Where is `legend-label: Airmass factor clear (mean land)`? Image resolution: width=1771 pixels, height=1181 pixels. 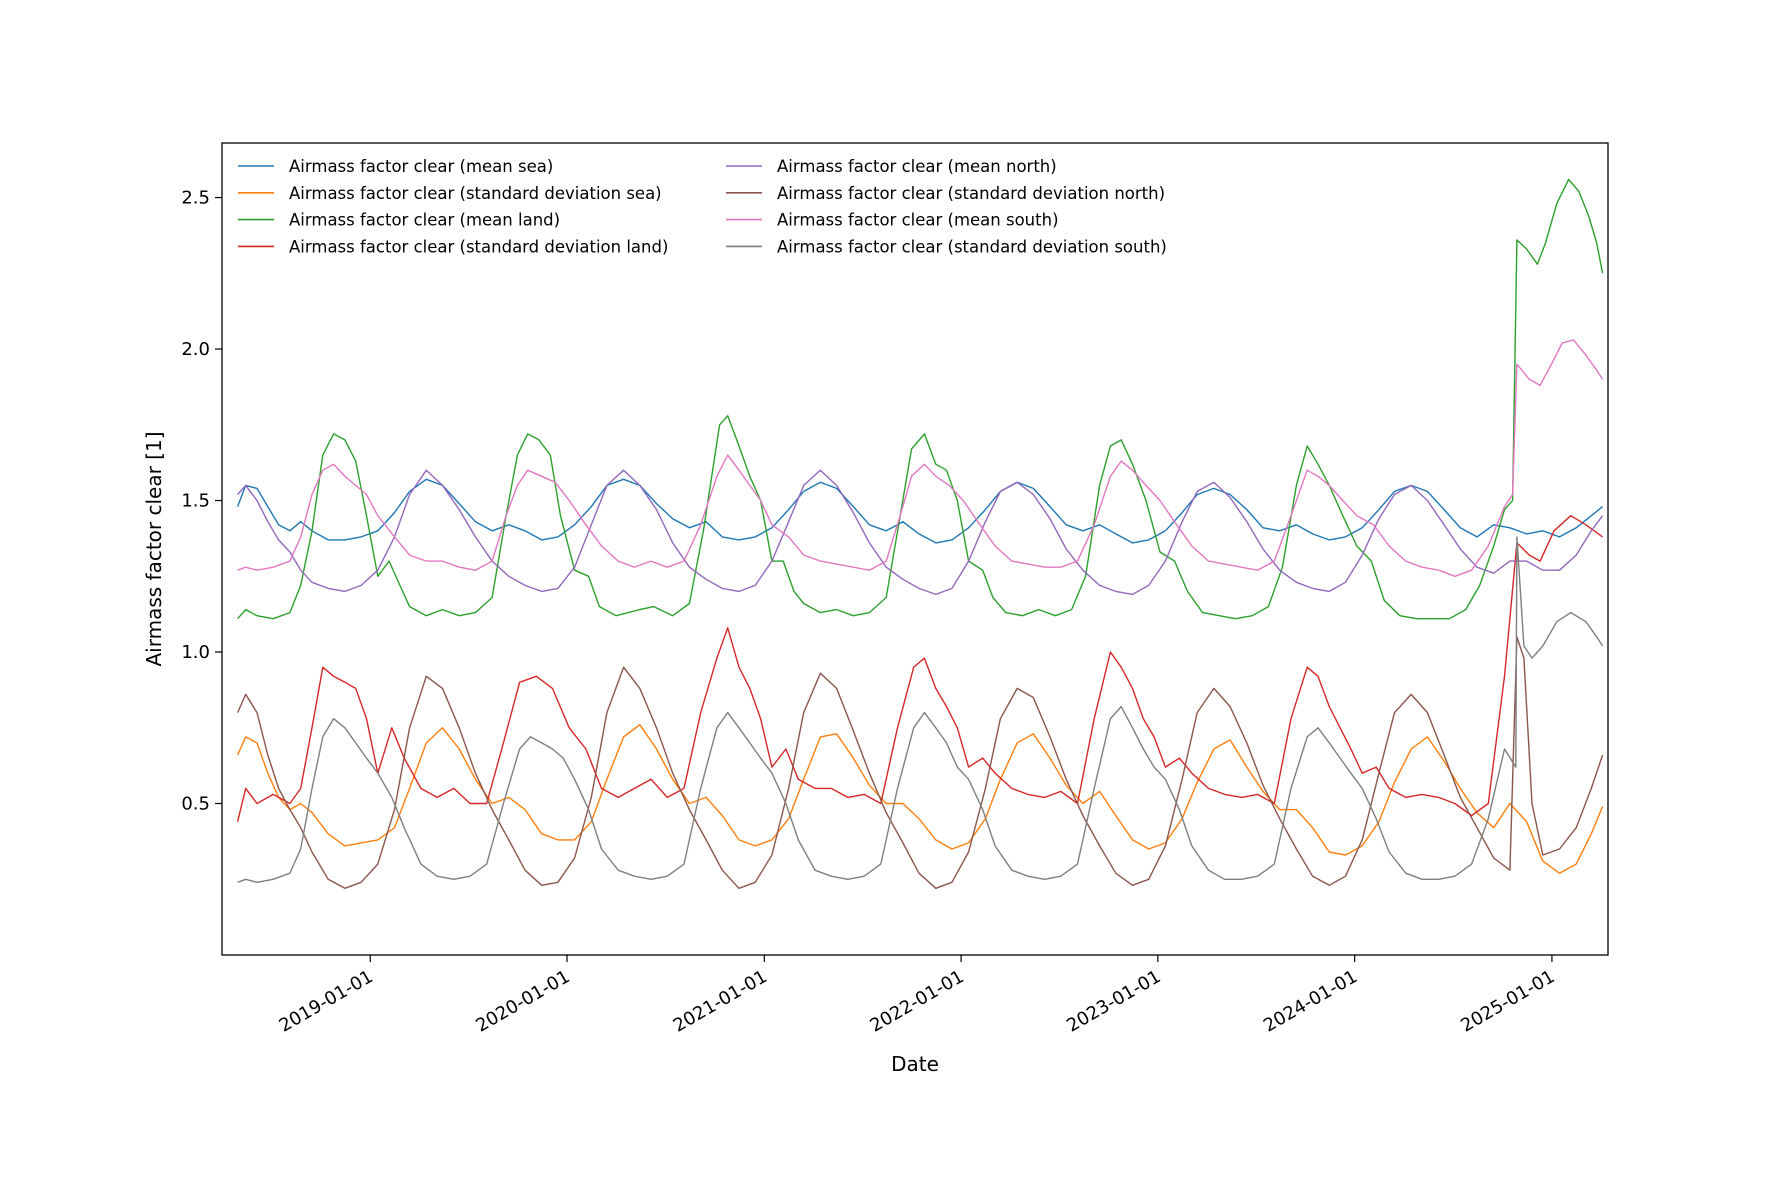
legend-label: Airmass factor clear (mean land) is located at coordinates (424, 220).